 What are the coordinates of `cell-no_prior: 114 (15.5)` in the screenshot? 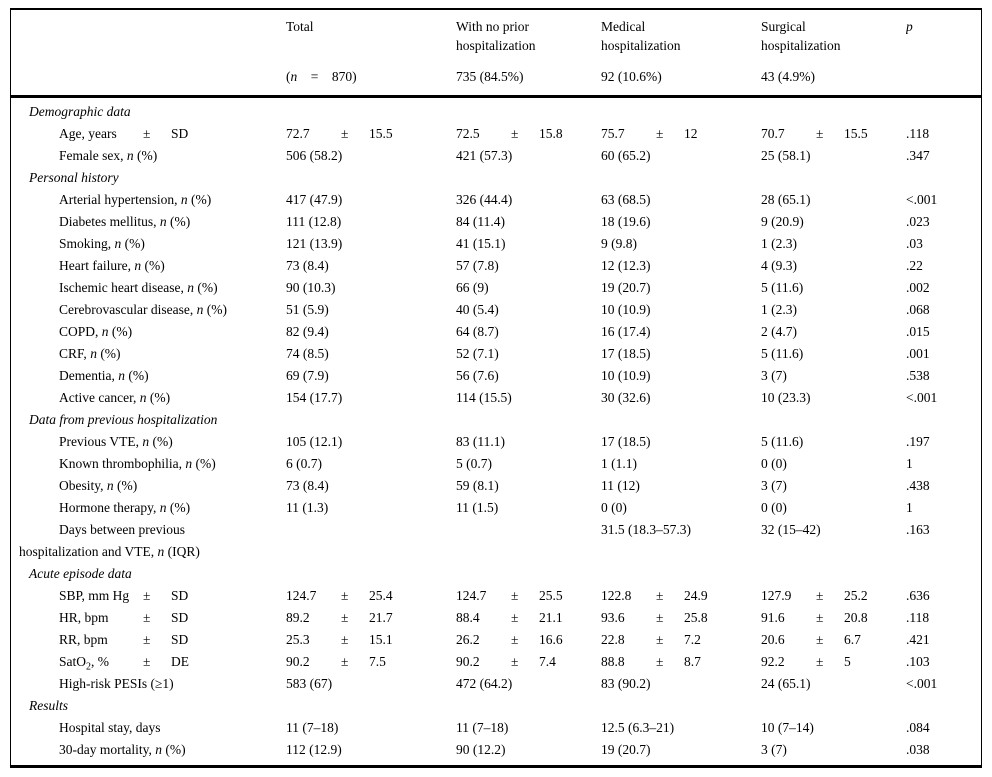 It's located at (484, 397).